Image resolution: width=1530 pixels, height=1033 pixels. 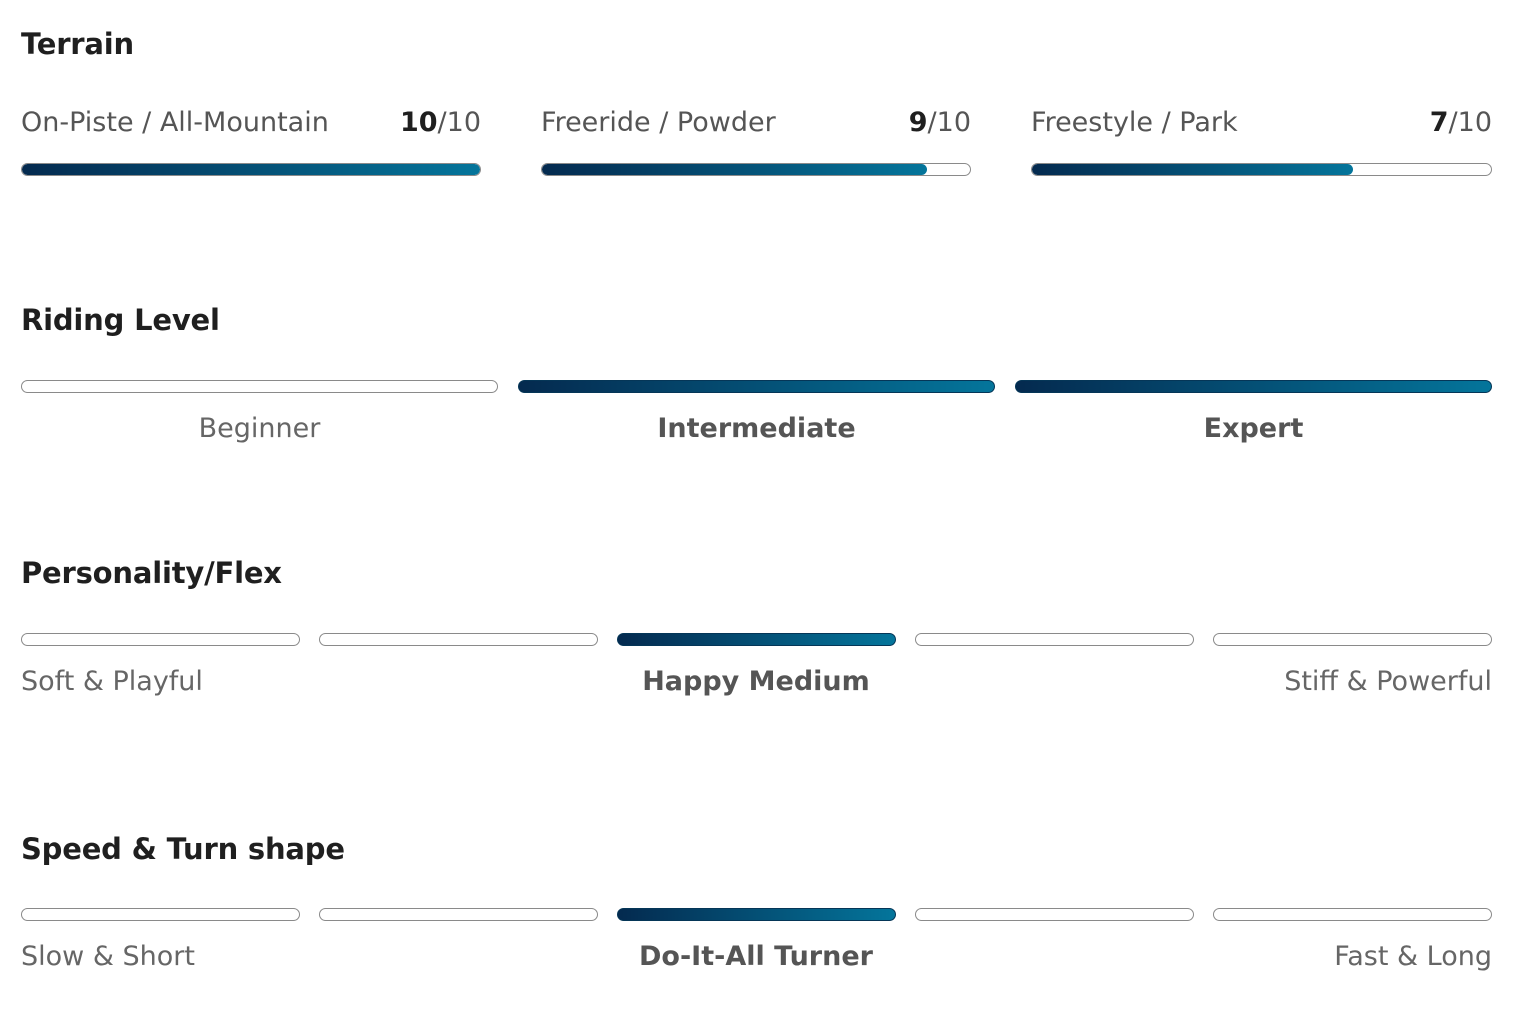 What do you see at coordinates (1253, 428) in the screenshot?
I see `riding-level-label-expert: Expert` at bounding box center [1253, 428].